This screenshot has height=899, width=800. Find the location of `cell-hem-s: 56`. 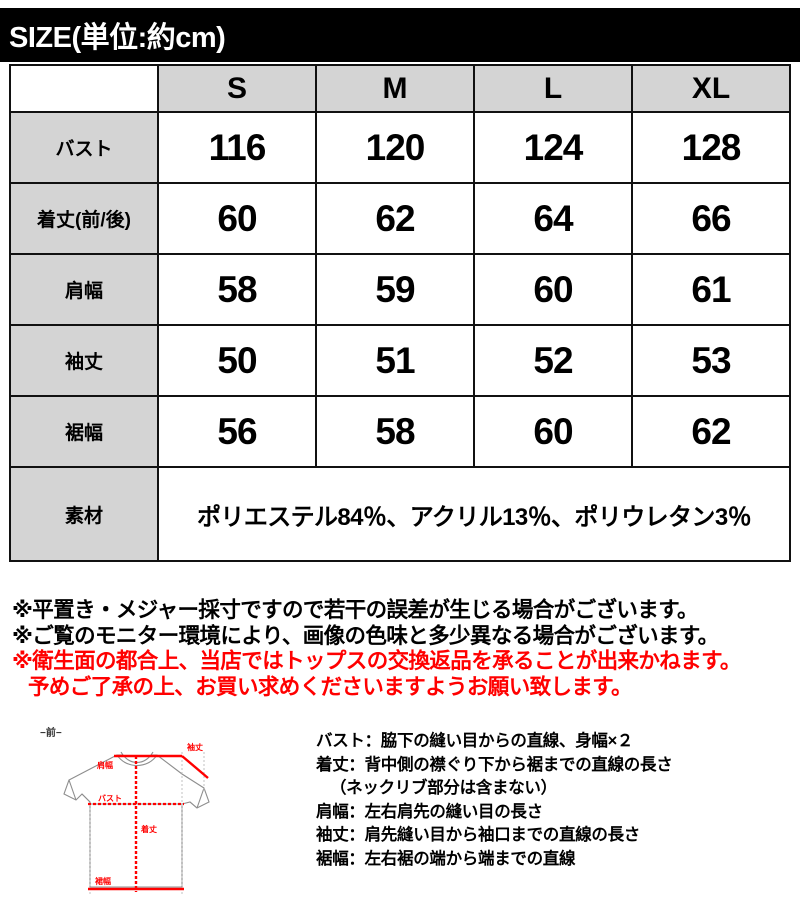

cell-hem-s: 56 is located at coordinates (237, 431).